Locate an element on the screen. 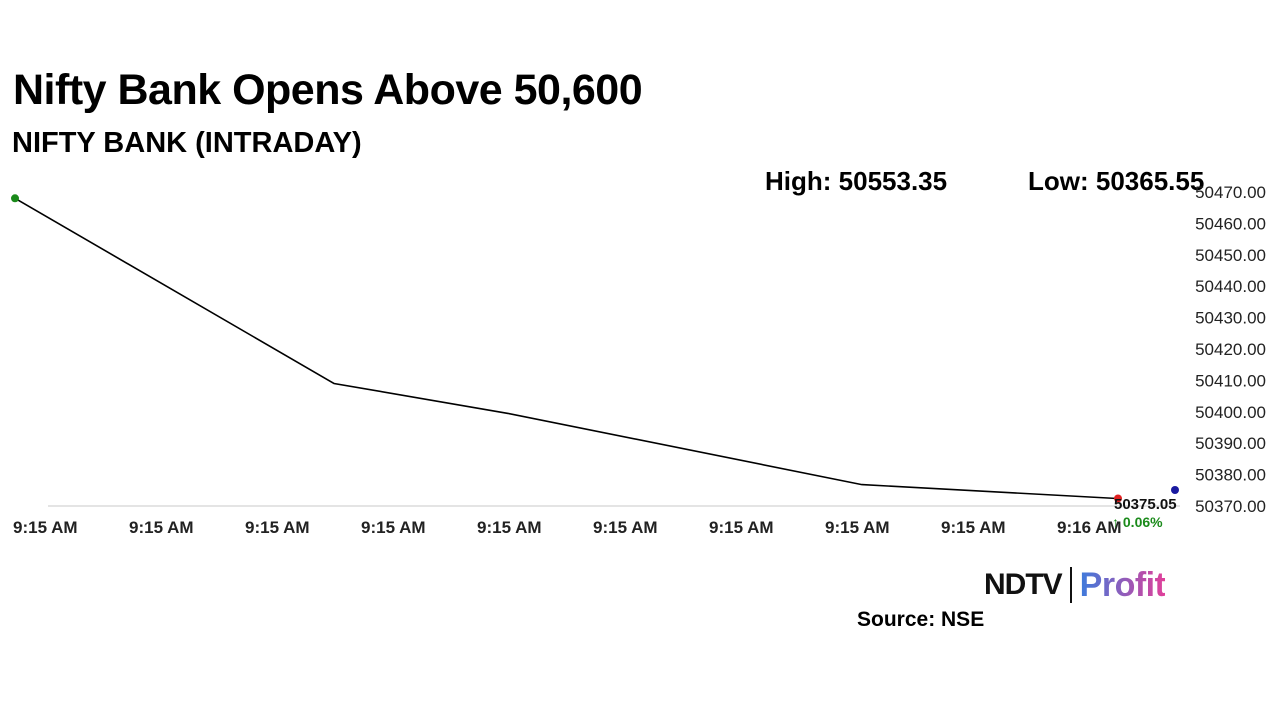  x-tick-label: 9:16 AM is located at coordinates (1089, 527).